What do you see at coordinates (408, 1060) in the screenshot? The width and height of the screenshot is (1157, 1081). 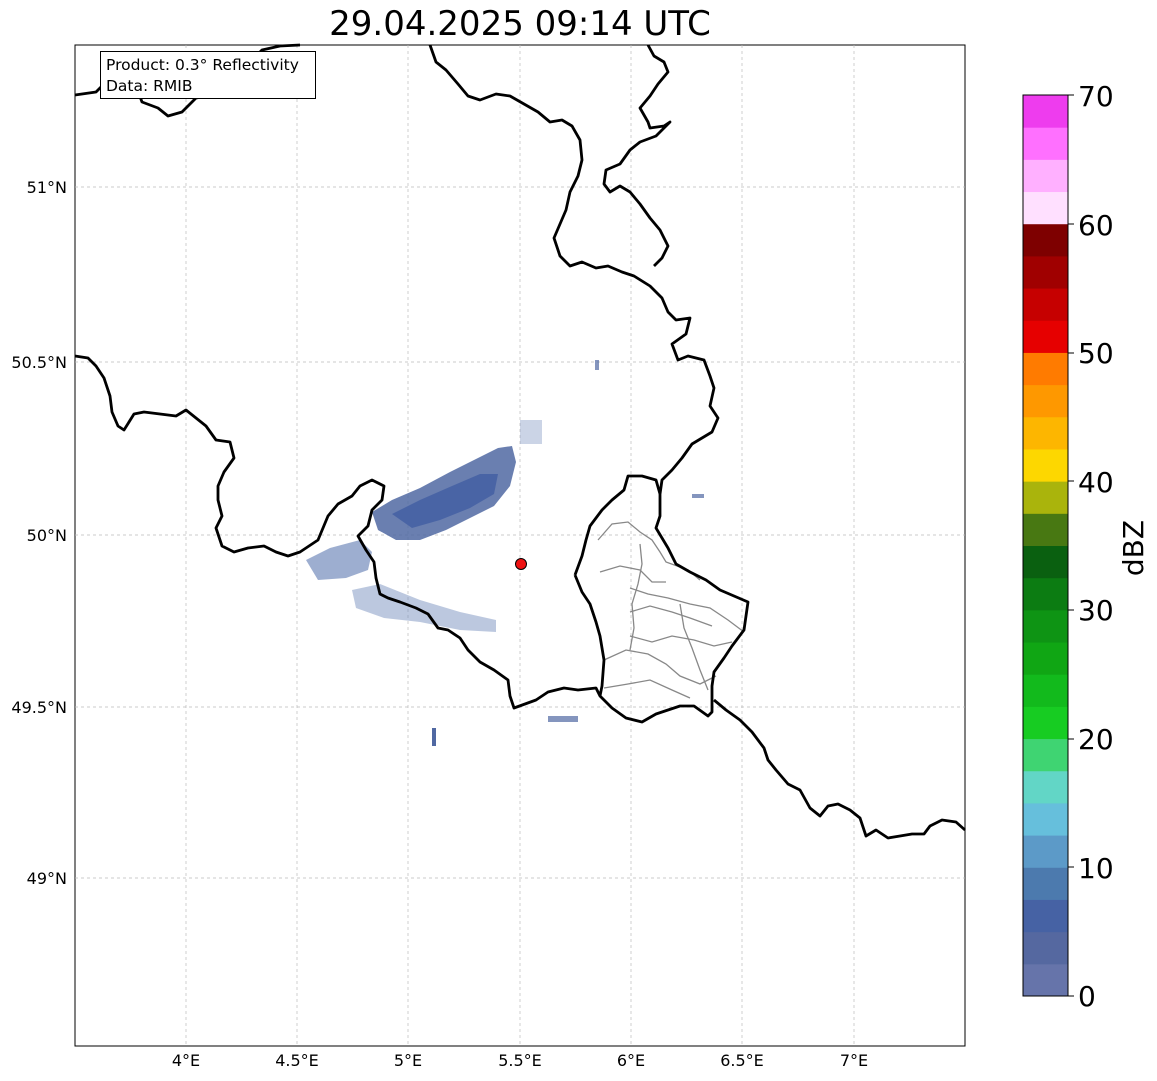 I see `lon-tick-label: 5°E` at bounding box center [408, 1060].